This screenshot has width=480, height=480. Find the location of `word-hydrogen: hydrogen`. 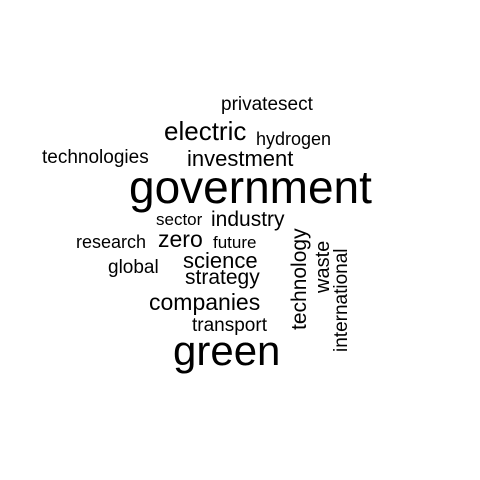

word-hydrogen: hydrogen is located at coordinates (294, 139).